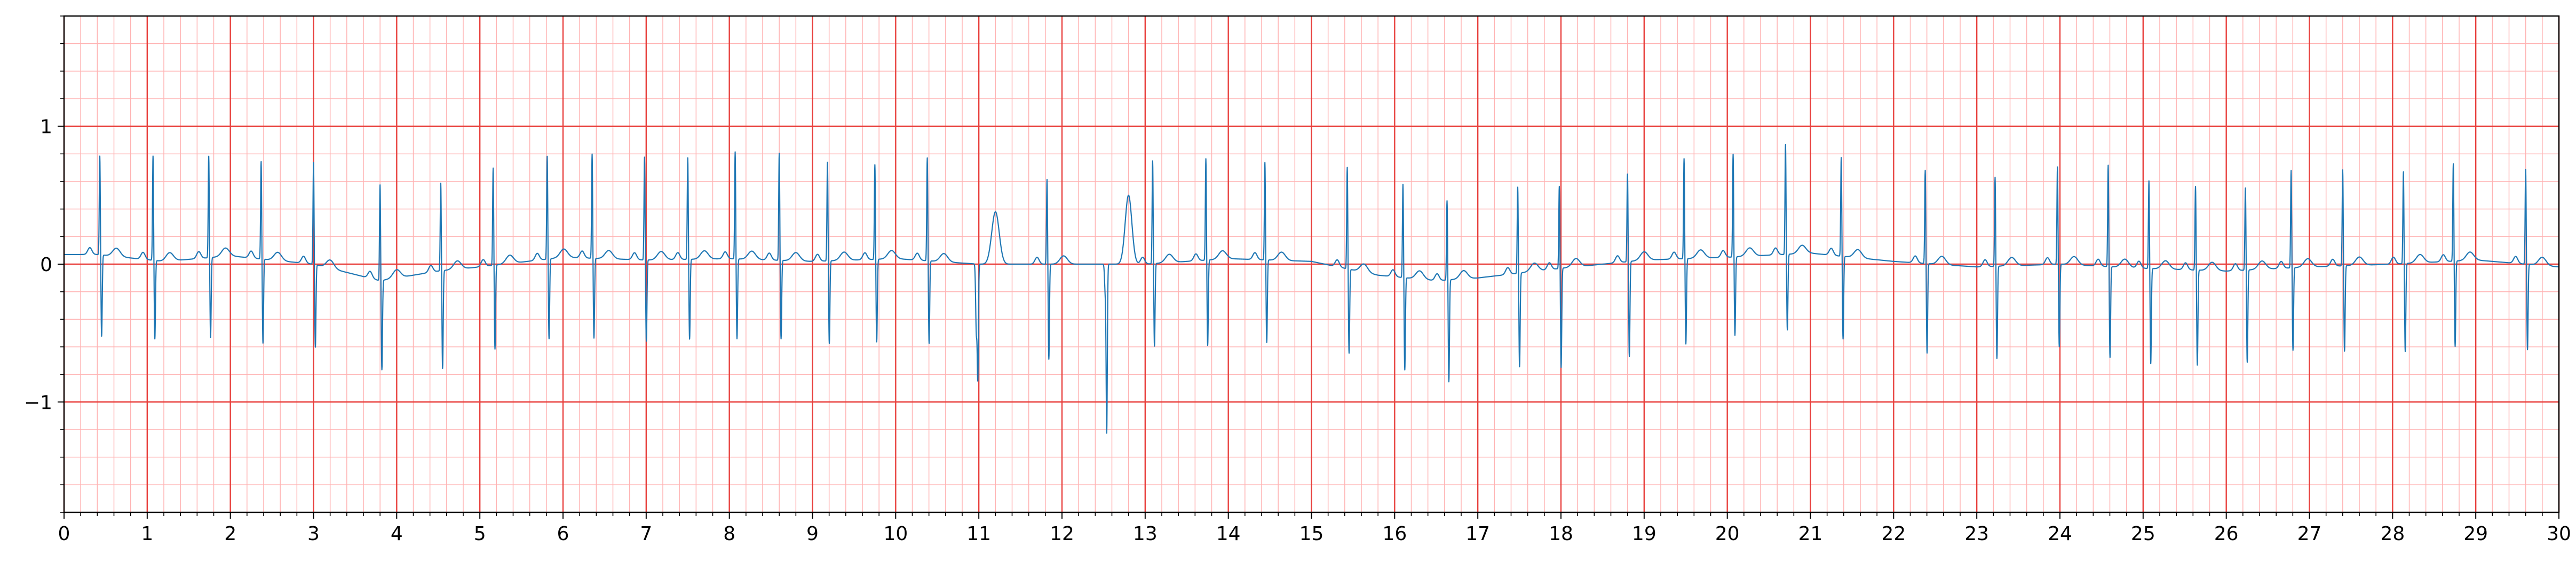 Image resolution: width=2576 pixels, height=563 pixels. What do you see at coordinates (46, 265) in the screenshot?
I see `y-tick-label: 0` at bounding box center [46, 265].